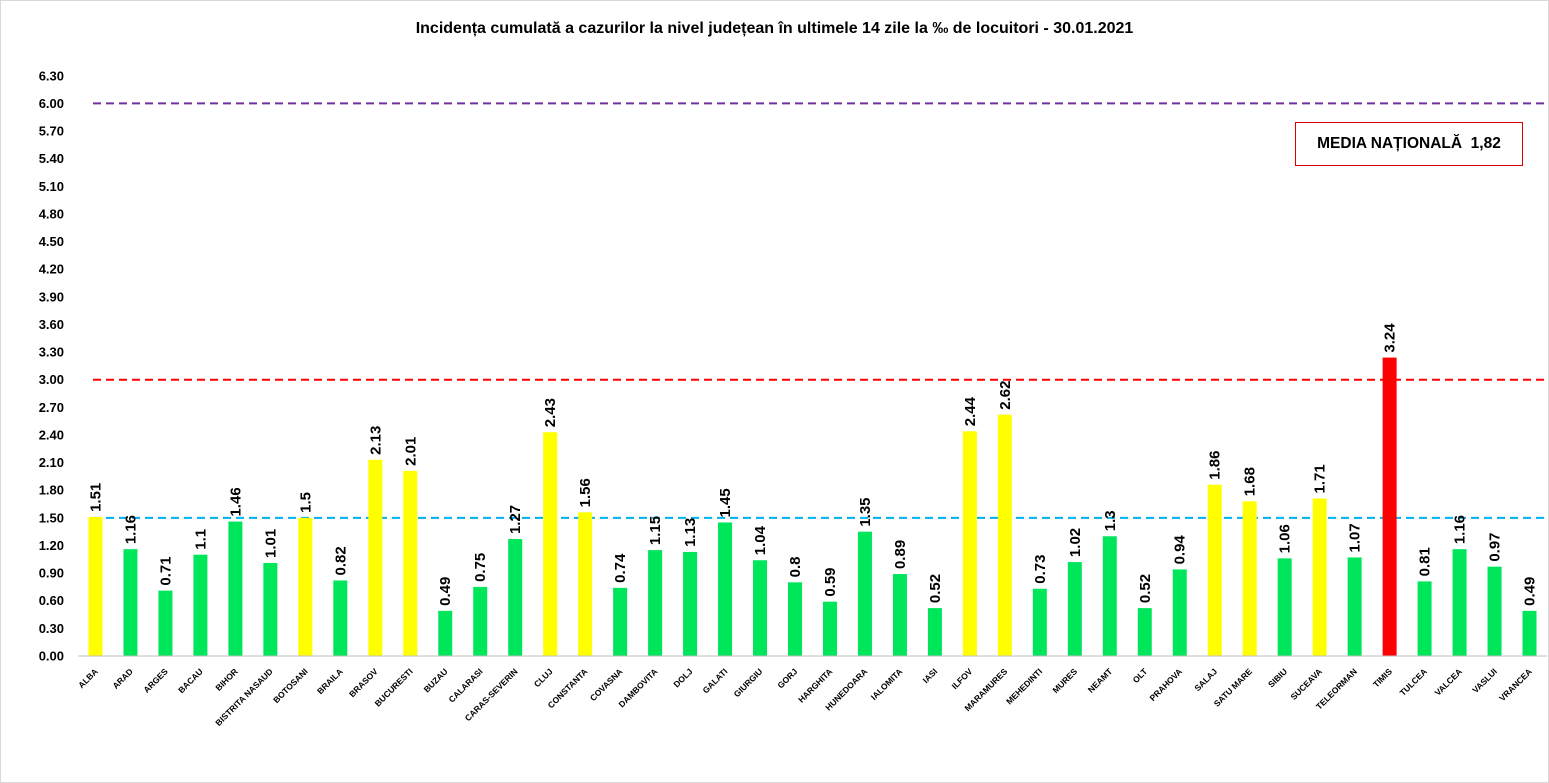  What do you see at coordinates (1214, 570) in the screenshot?
I see `bar-salaj` at bounding box center [1214, 570].